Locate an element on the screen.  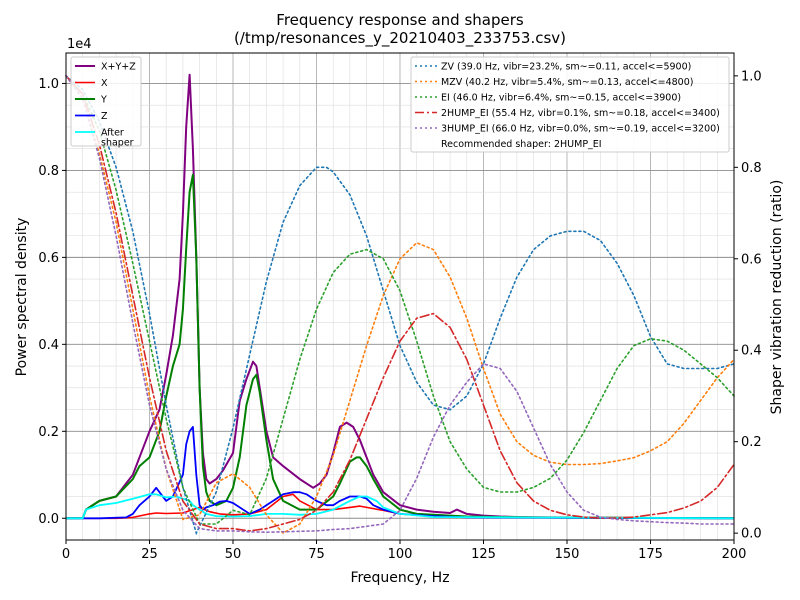
y2-tick-label: 1.0 is located at coordinates (751, 76).